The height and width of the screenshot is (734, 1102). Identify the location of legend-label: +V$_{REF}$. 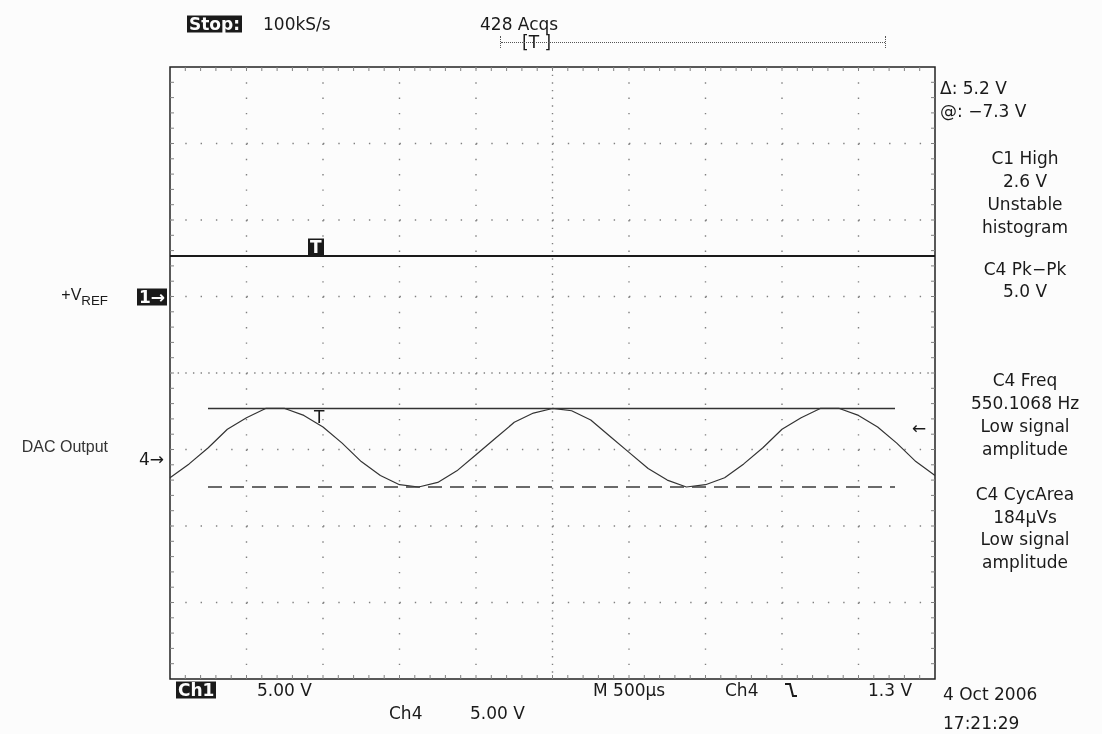
(84, 297).